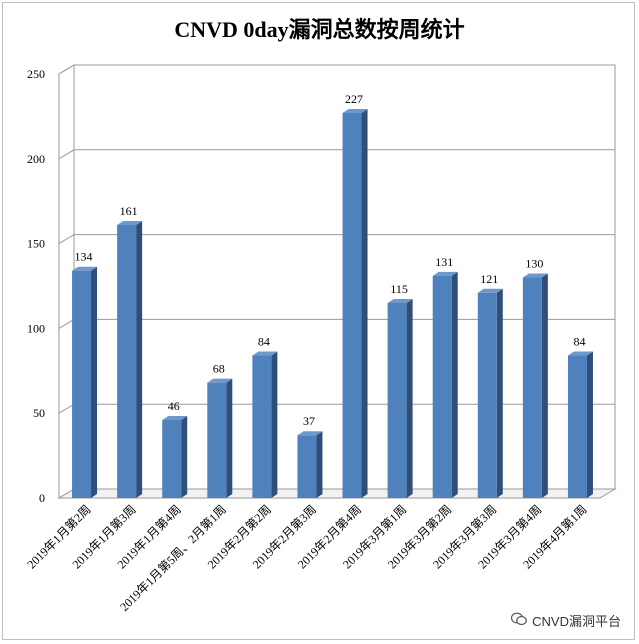 This screenshot has width=639, height=644. I want to click on data-label: 161, so click(129, 211).